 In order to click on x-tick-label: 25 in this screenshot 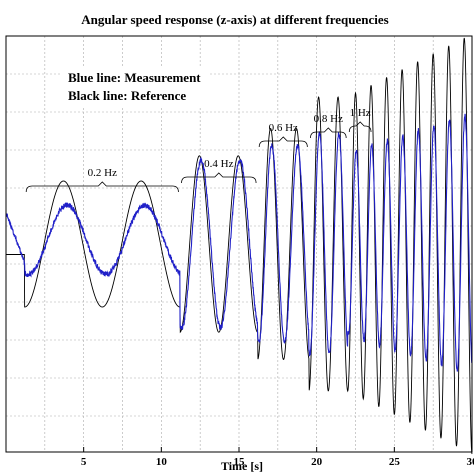, I will do `click(395, 462)`.